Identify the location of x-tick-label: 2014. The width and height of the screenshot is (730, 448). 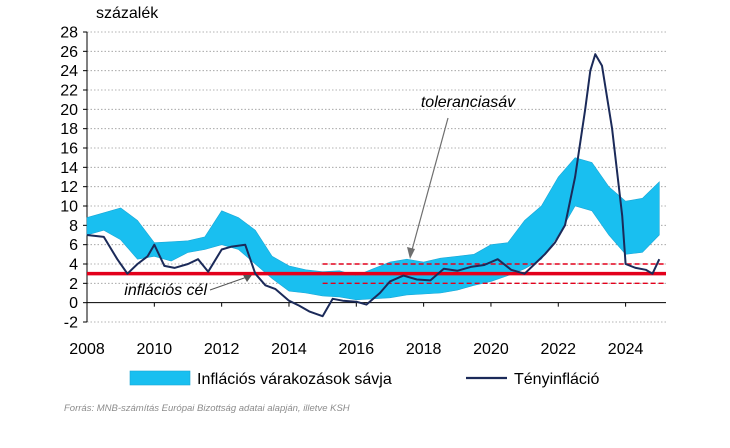
(289, 349).